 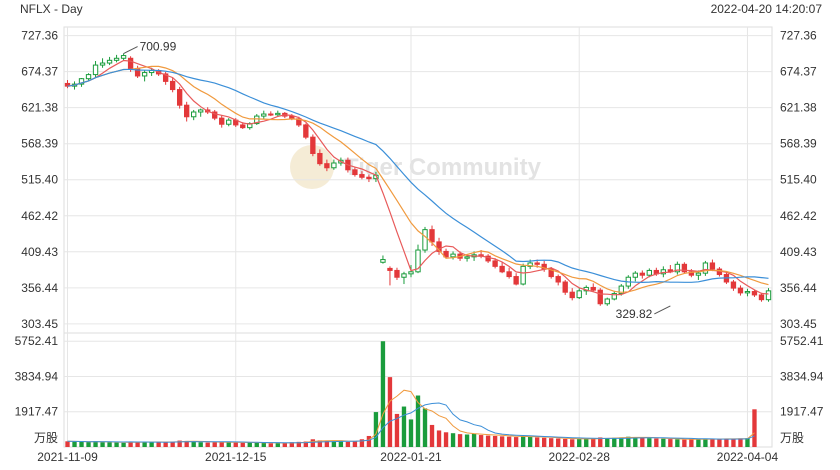 What do you see at coordinates (39, 180) in the screenshot?
I see `price-tick-label-left: 515.40` at bounding box center [39, 180].